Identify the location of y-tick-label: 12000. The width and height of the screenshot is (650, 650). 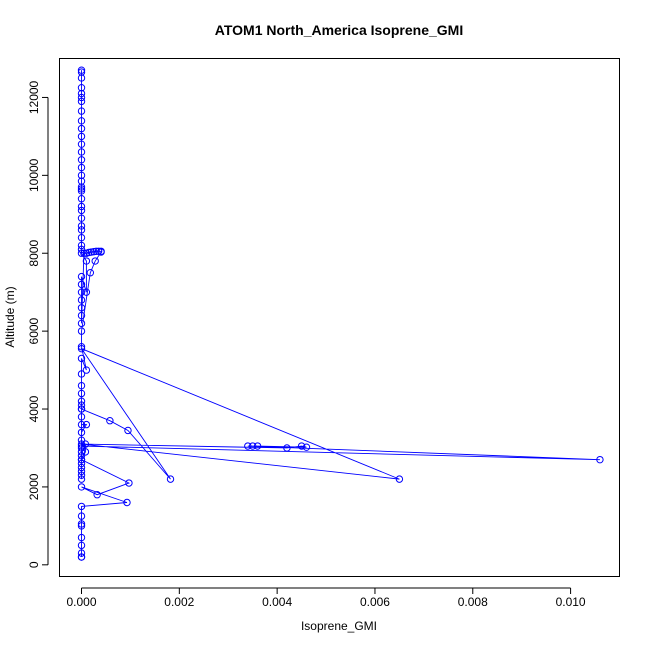
(34, 97).